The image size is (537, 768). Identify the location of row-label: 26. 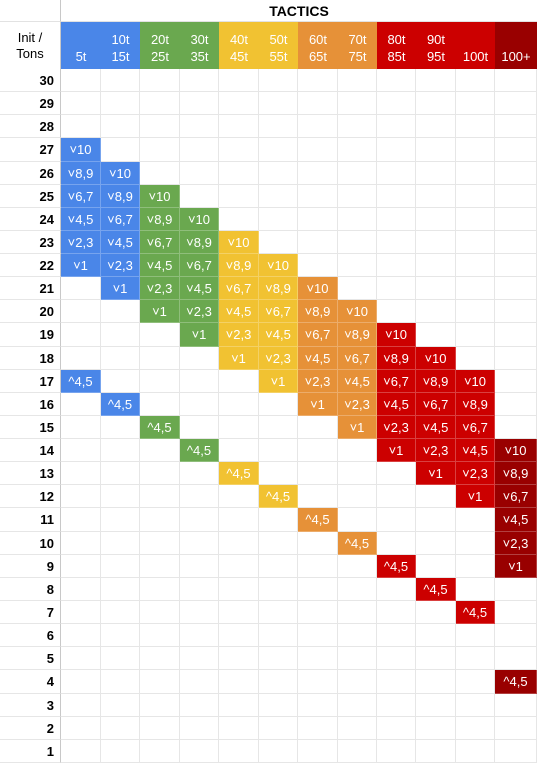
(30, 173).